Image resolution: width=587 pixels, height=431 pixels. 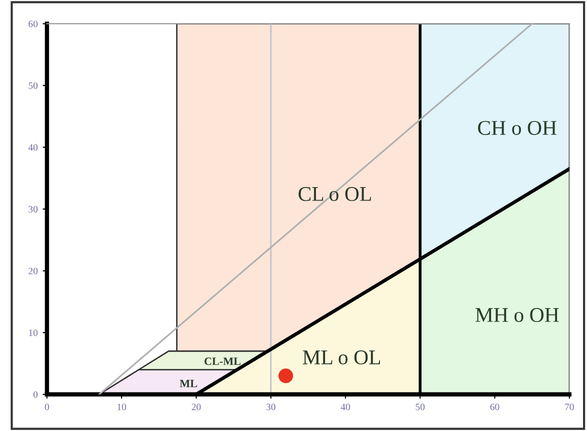 What do you see at coordinates (345, 407) in the screenshot?
I see `x-tick-label: 40` at bounding box center [345, 407].